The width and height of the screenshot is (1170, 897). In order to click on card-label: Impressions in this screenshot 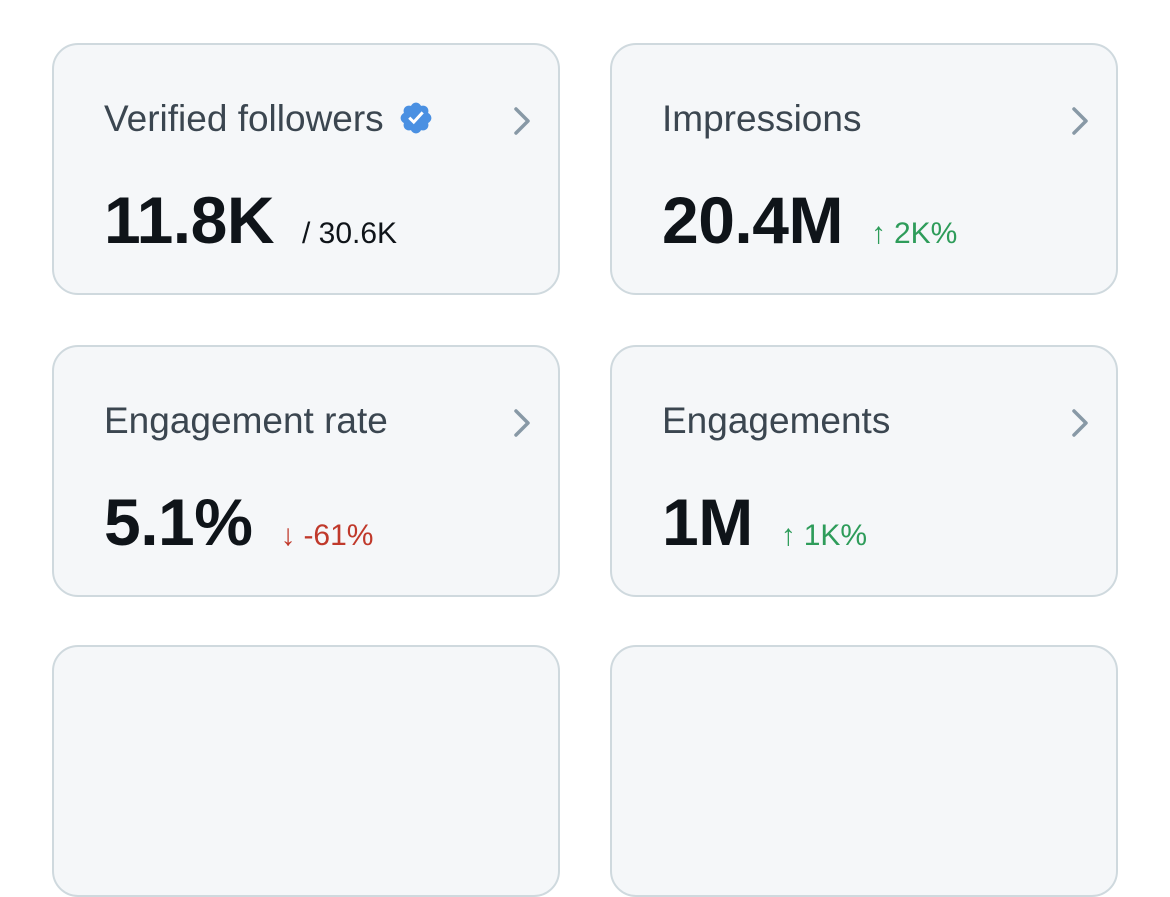, I will do `click(762, 118)`.